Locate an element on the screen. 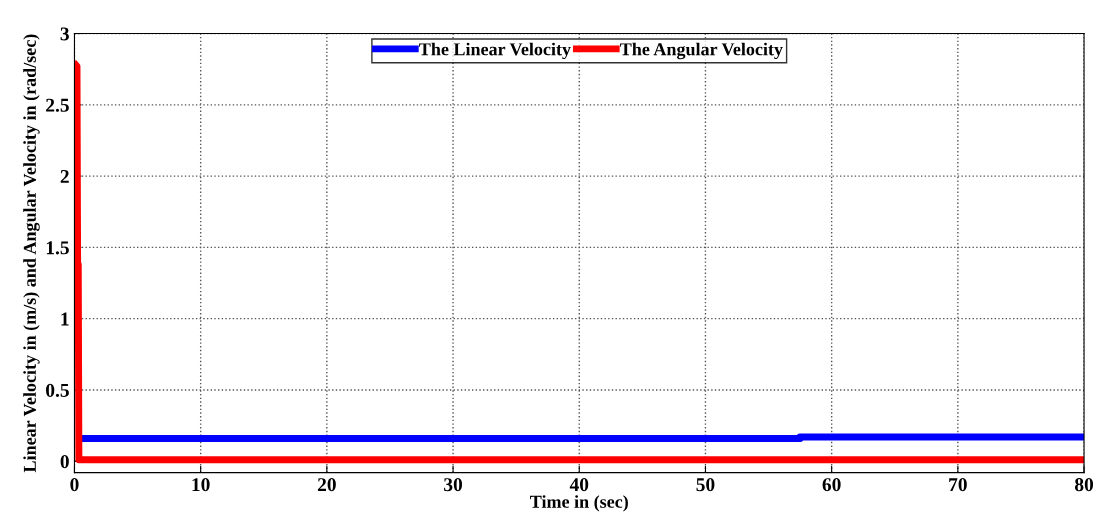 Image resolution: width=1095 pixels, height=524 pixels. y-axis-title: Linear Velocity in (m/s) and Angular Velocity in (rad/sec) is located at coordinates (31, 253).